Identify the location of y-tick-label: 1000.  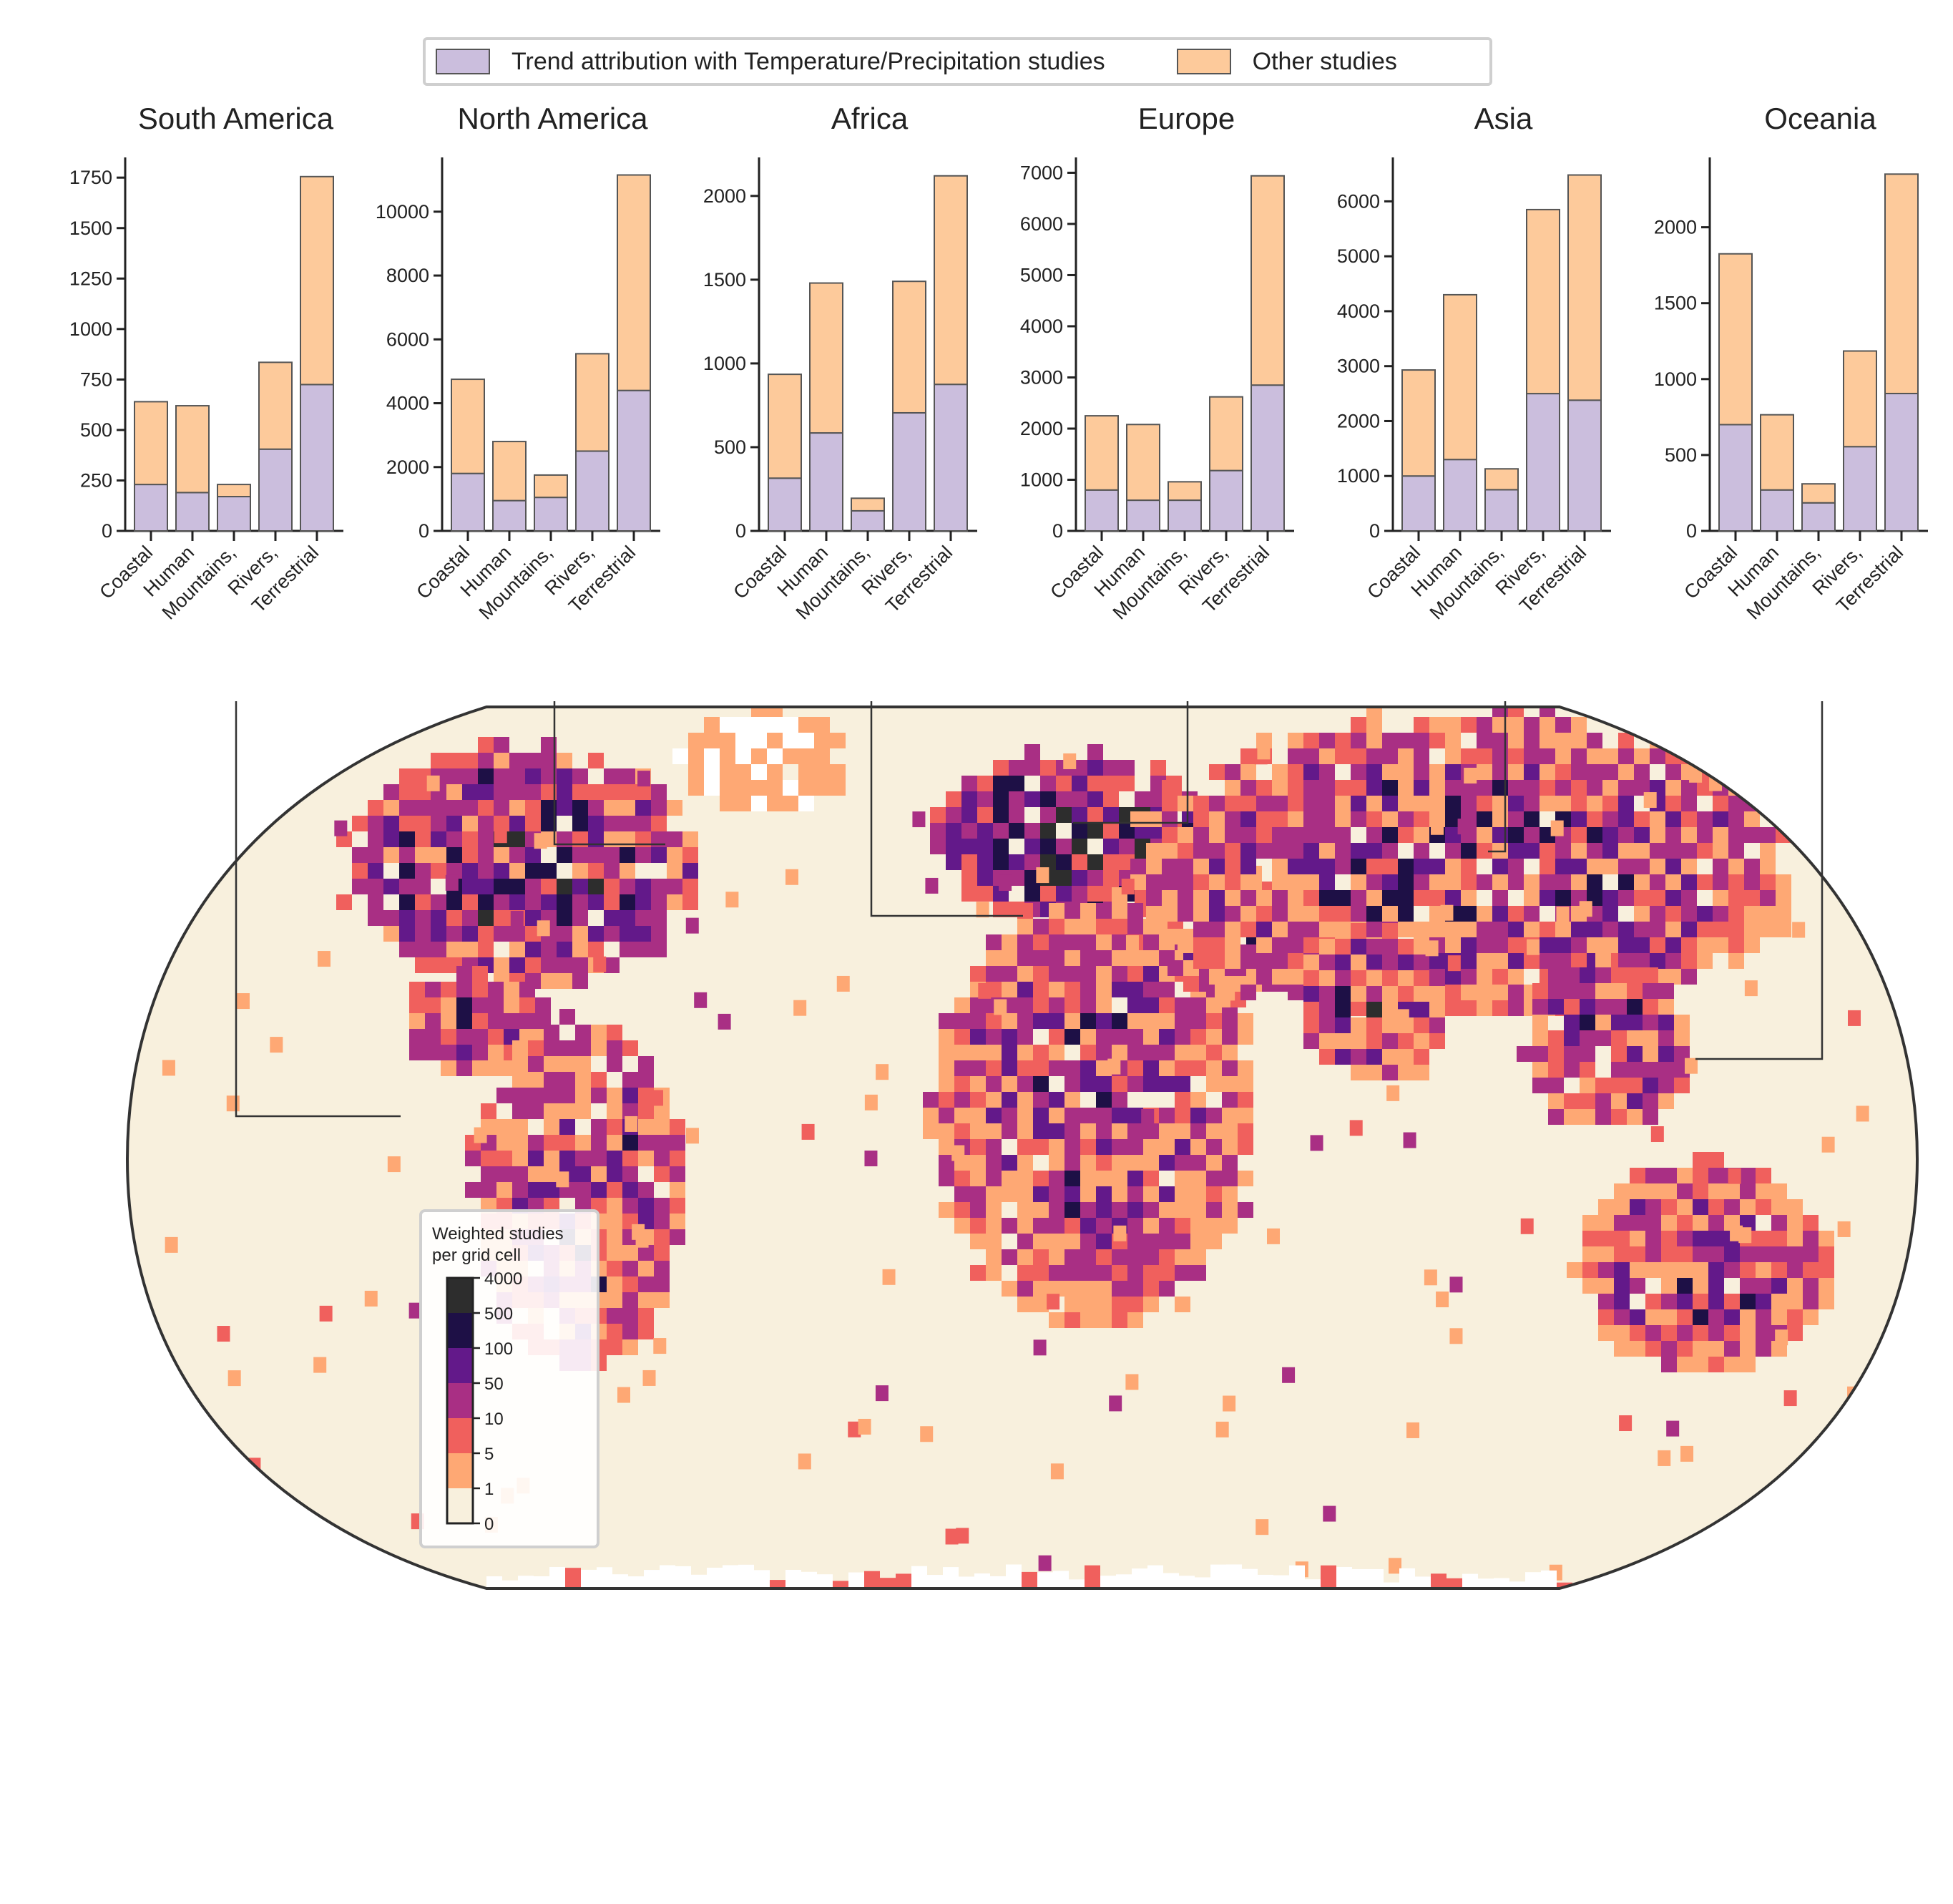
(725, 363).